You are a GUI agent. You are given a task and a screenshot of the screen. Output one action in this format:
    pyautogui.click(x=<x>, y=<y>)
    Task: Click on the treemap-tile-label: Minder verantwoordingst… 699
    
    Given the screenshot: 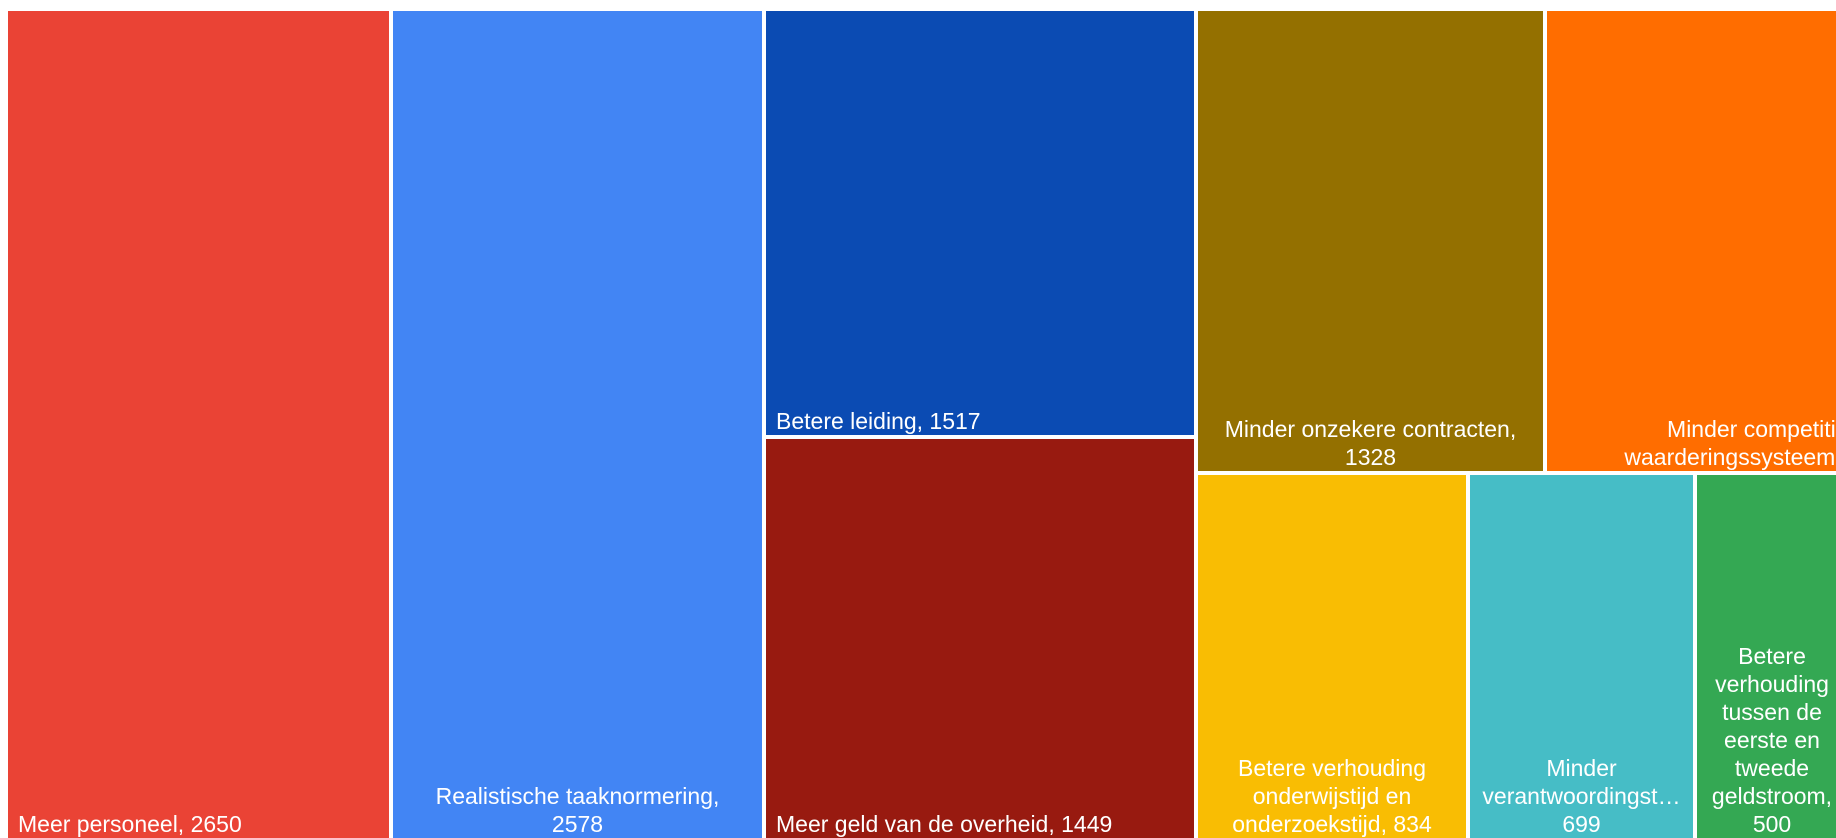 What is the action you would take?
    pyautogui.click(x=1581, y=796)
    